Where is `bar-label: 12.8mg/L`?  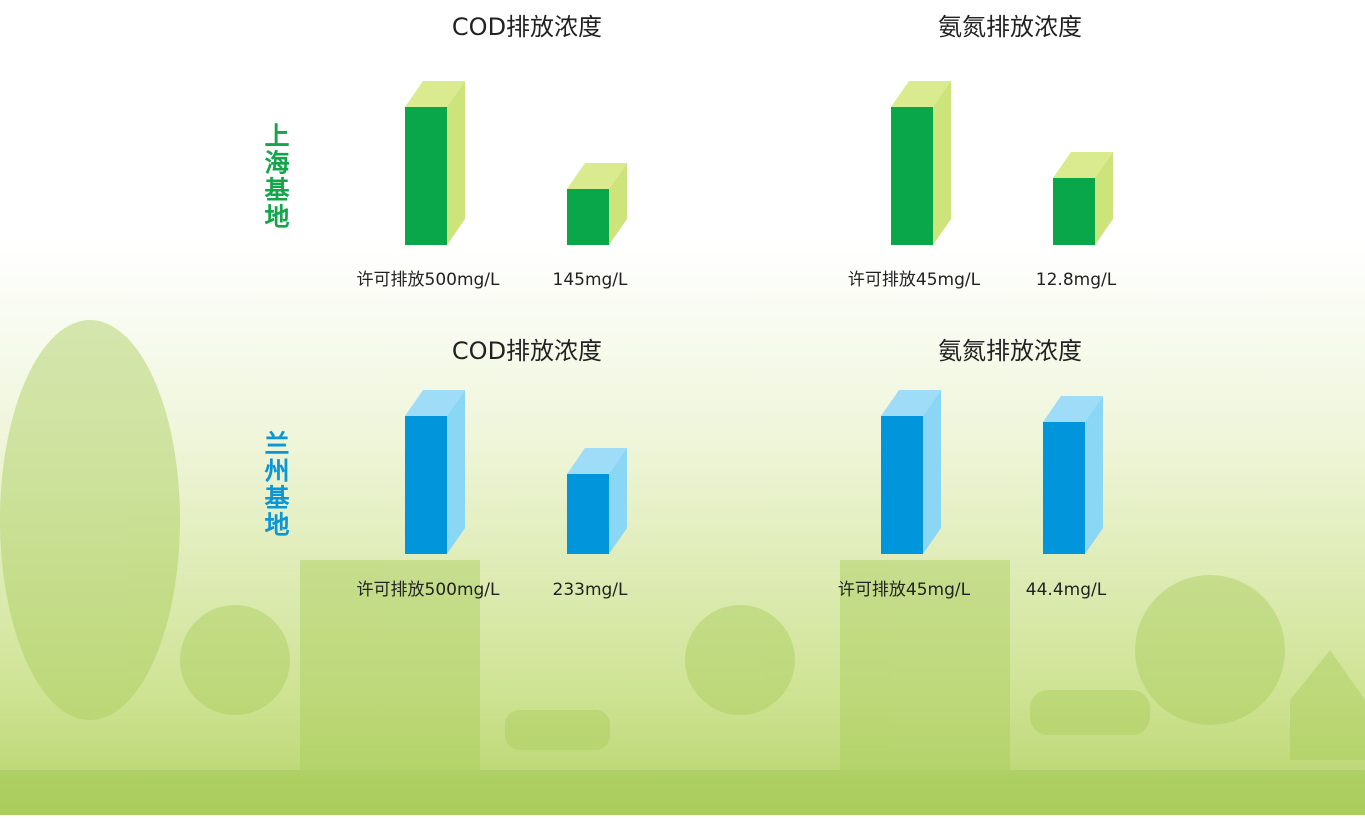
bar-label: 12.8mg/L is located at coordinates (1076, 280).